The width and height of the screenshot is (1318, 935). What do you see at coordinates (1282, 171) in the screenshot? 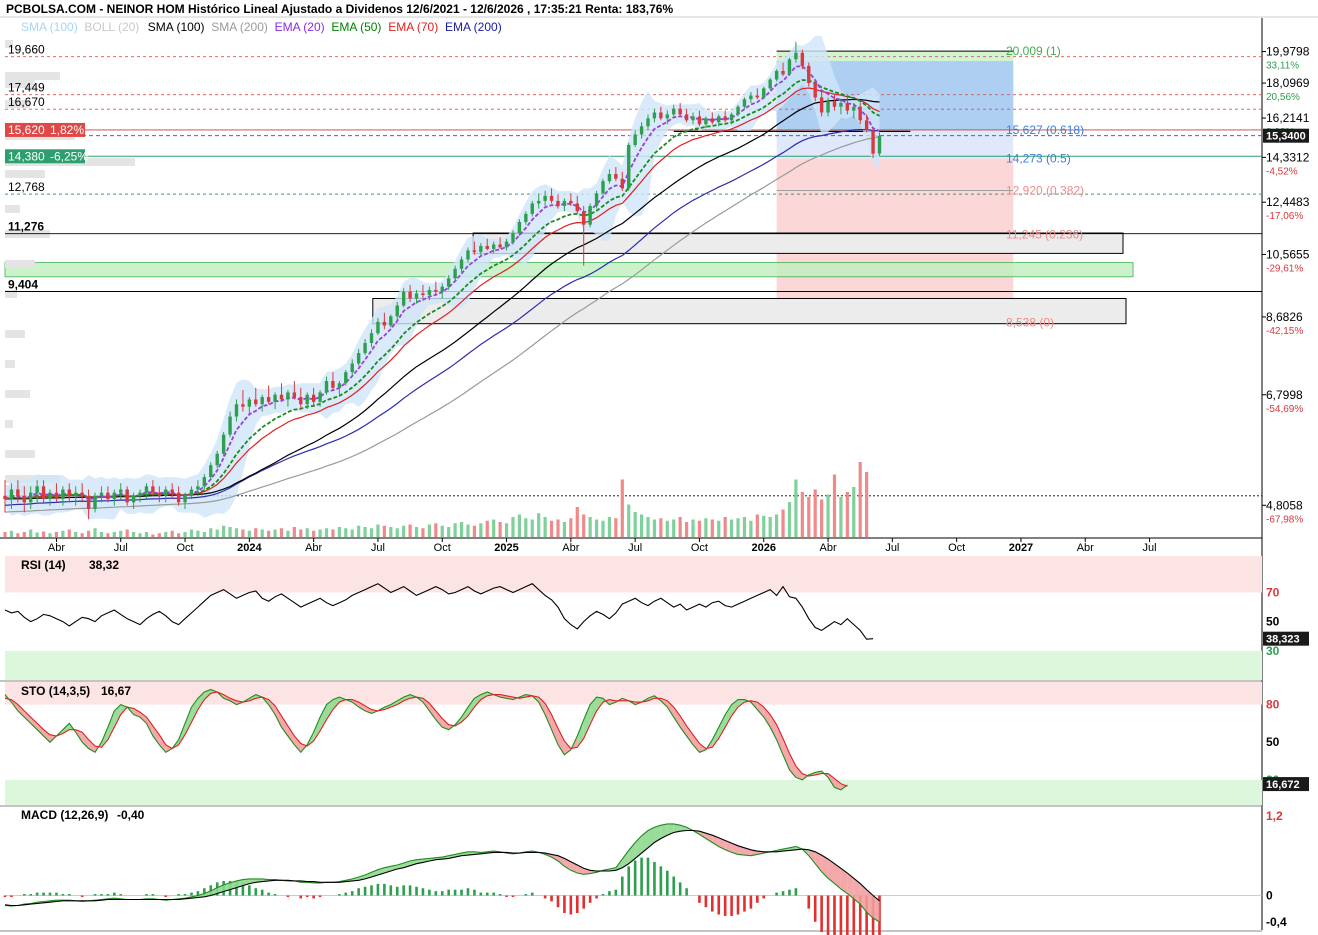
I see `y-tick-percent: -4,52%` at bounding box center [1282, 171].